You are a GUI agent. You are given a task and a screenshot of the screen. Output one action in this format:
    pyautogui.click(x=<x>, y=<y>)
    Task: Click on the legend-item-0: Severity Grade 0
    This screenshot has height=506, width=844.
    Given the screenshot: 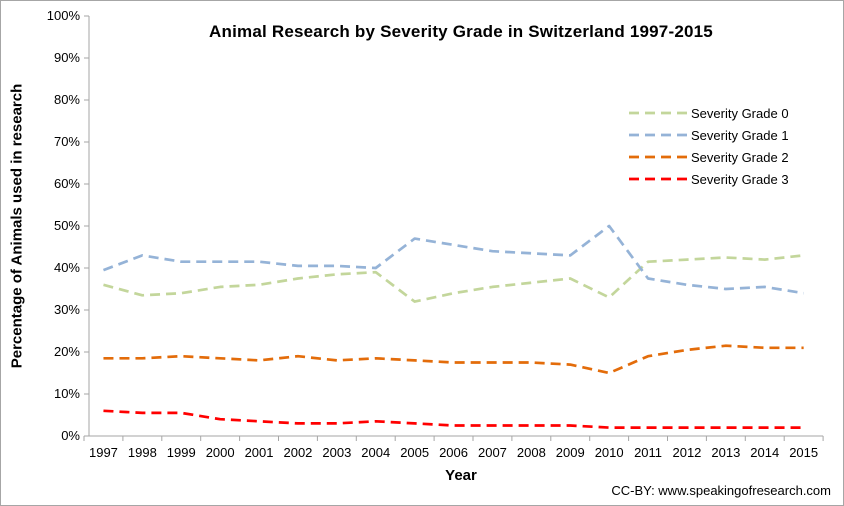 What is the action you would take?
    pyautogui.click(x=709, y=113)
    